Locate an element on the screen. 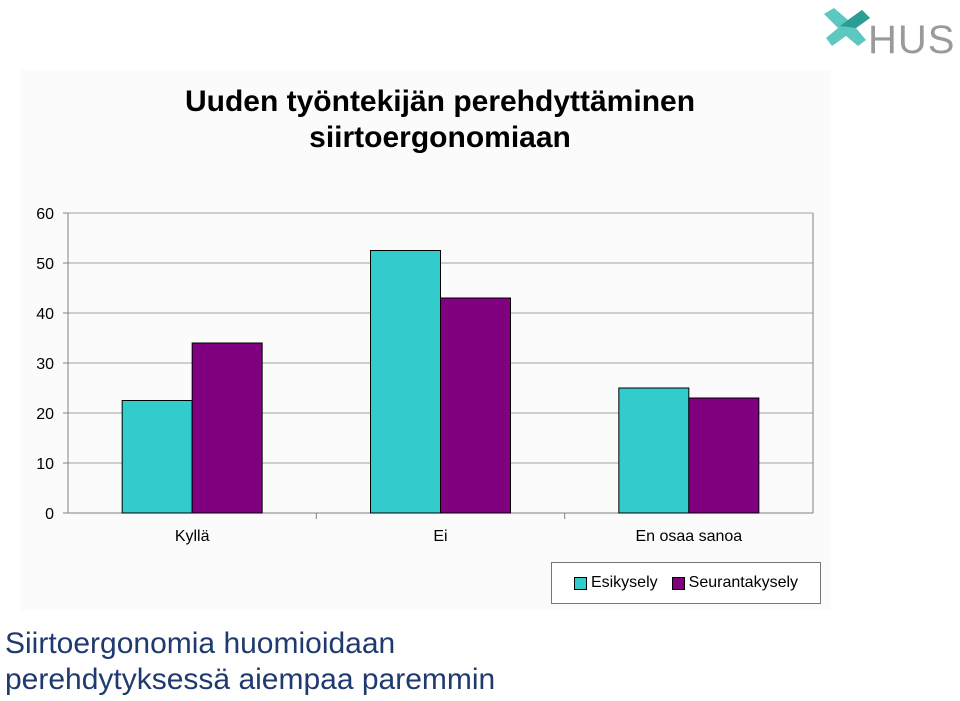 The image size is (960, 701). hus-cross-logo-icon is located at coordinates (847, 27).